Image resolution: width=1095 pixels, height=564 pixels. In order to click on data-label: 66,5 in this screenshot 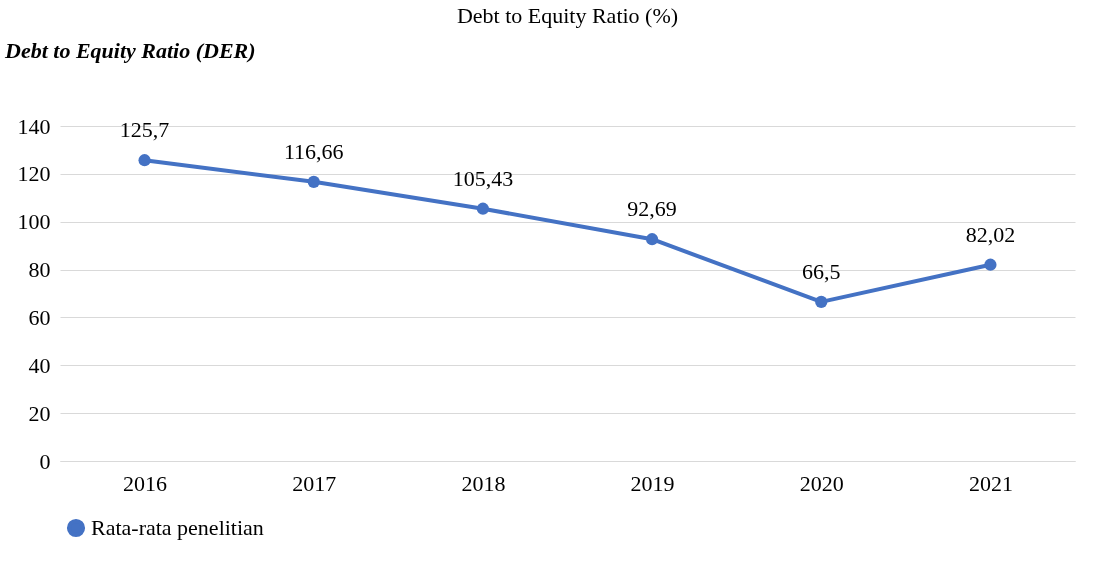, I will do `click(821, 271)`.